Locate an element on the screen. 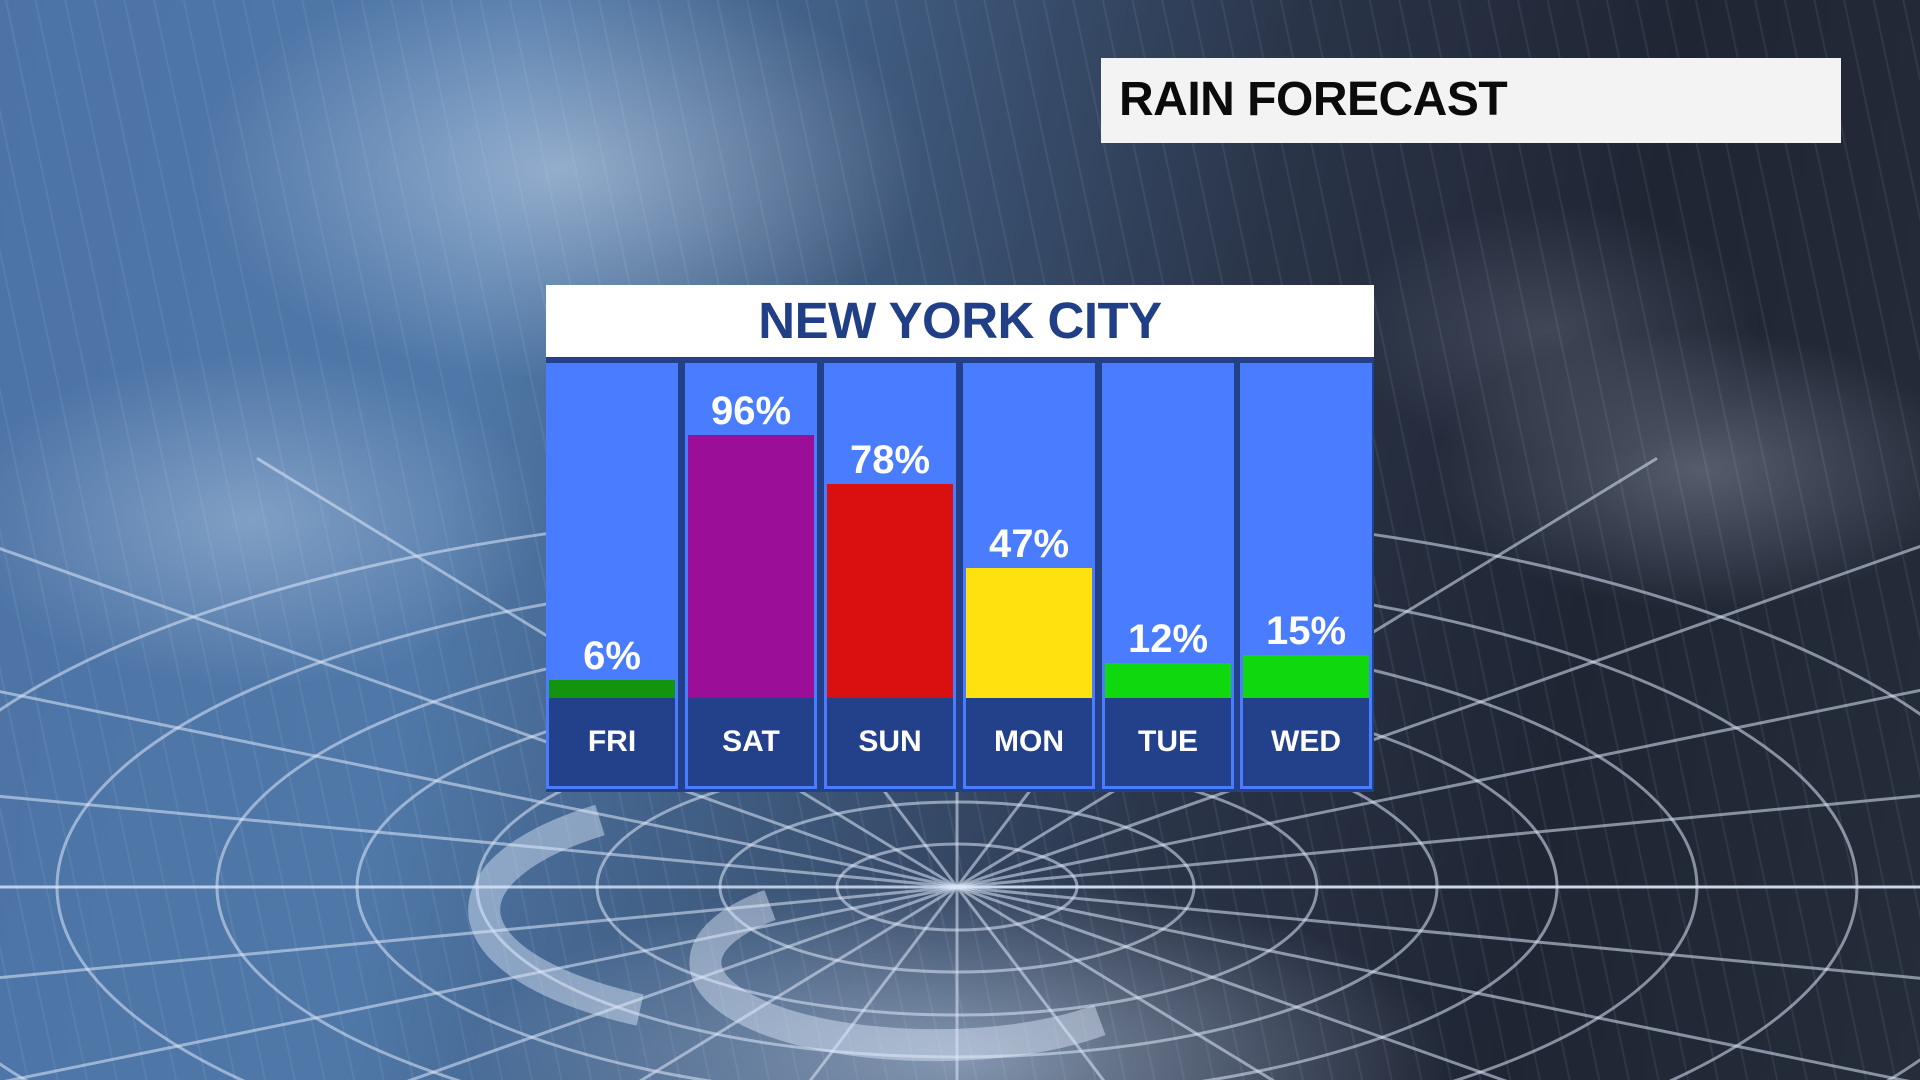 The height and width of the screenshot is (1080, 1920). day-cell: SAT is located at coordinates (751, 743).